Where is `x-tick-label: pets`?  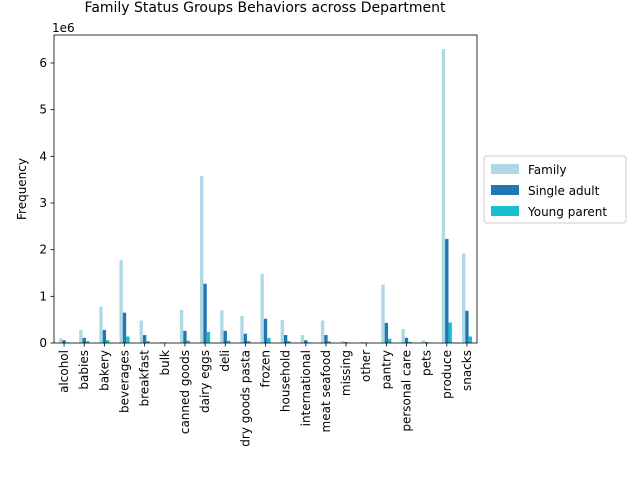 x-tick-label: pets is located at coordinates (427, 363).